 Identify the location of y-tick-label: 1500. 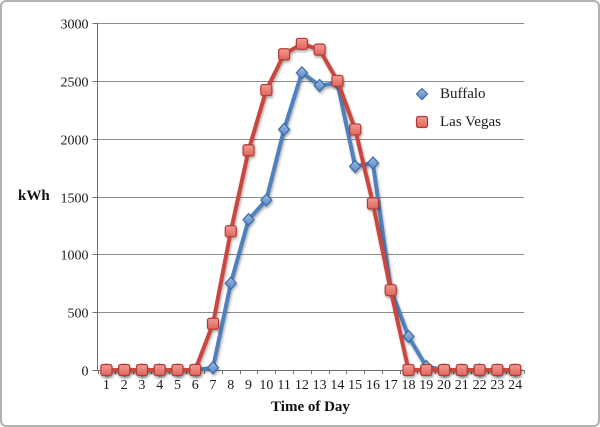
(75, 199).